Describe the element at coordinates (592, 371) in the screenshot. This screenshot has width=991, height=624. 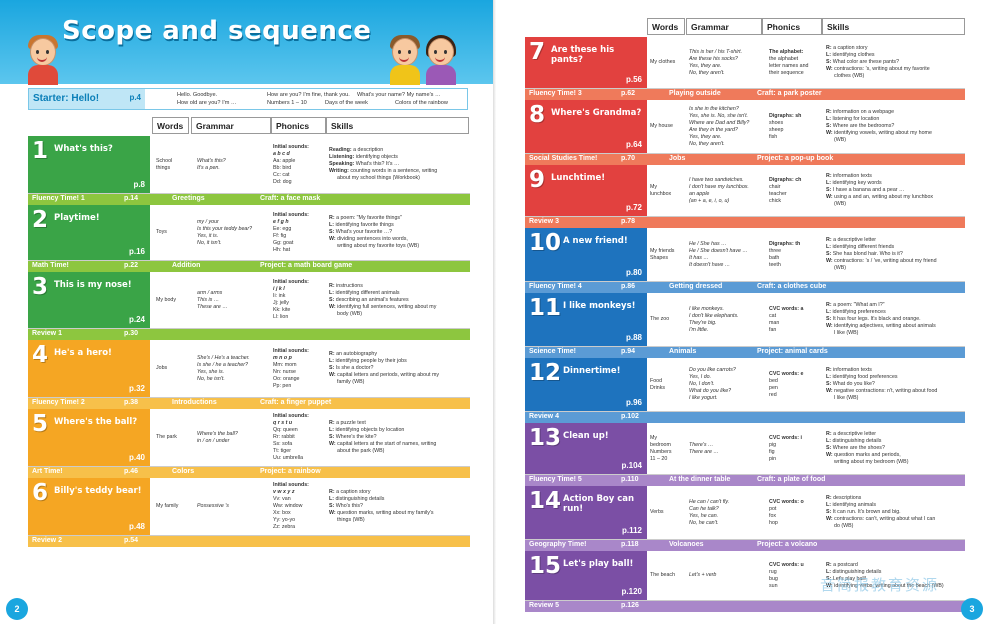
I see `unit-title: Dinnertime!` at that location.